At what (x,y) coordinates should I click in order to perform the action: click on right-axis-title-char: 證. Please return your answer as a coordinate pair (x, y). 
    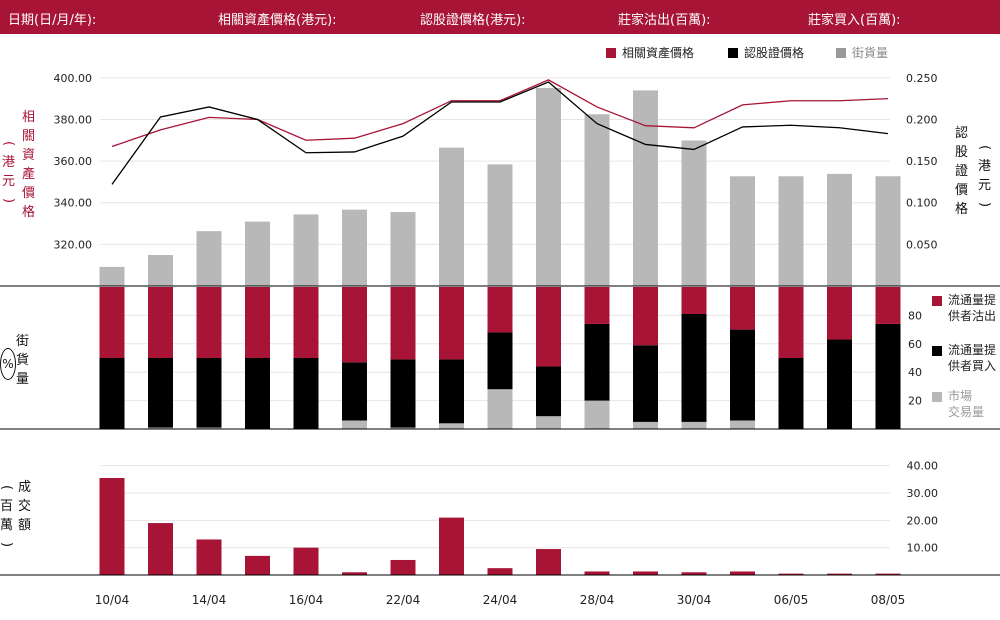
    Looking at the image, I should click on (962, 171).